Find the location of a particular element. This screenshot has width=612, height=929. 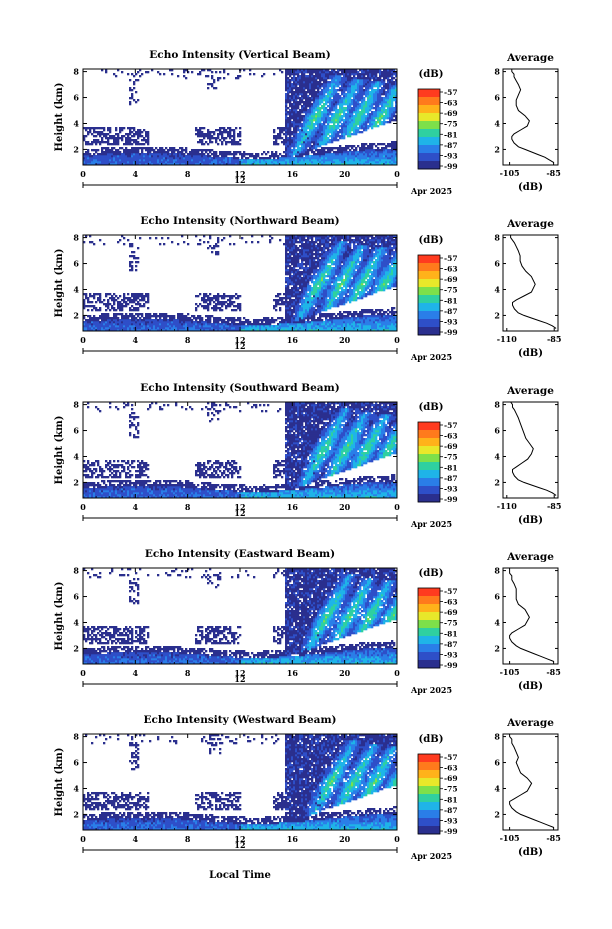

colorbar-tick-label: -81 is located at coordinates (451, 134).